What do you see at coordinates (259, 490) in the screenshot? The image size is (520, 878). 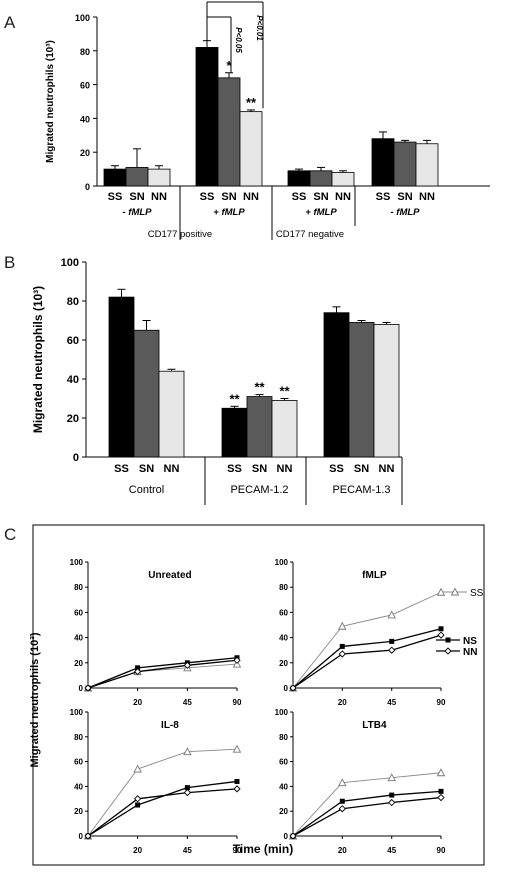 I see `group-label: PECAM-1.2` at bounding box center [259, 490].